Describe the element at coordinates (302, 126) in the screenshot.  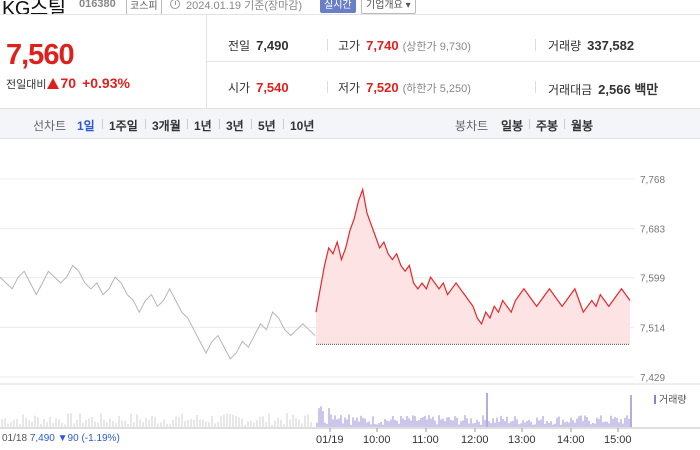
I see `tab-10y: 10년` at that location.